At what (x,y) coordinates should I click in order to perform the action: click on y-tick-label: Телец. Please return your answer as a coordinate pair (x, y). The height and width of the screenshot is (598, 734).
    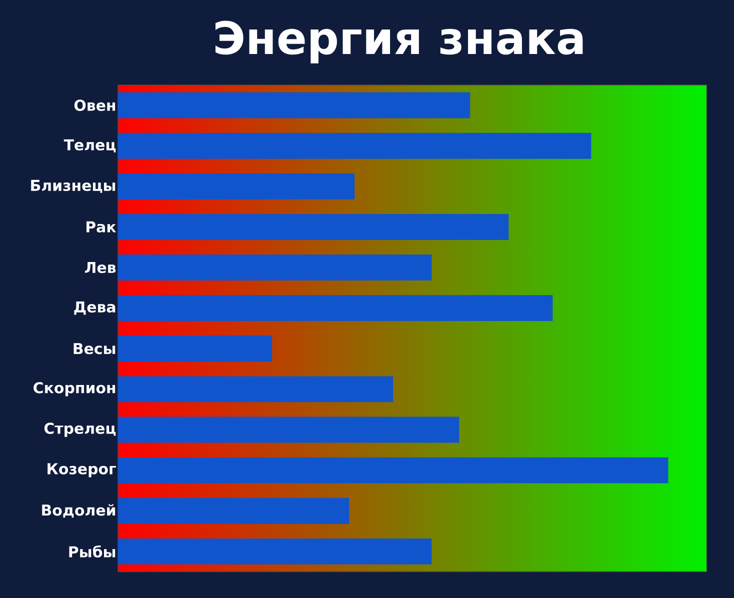
    Looking at the image, I should click on (90, 145).